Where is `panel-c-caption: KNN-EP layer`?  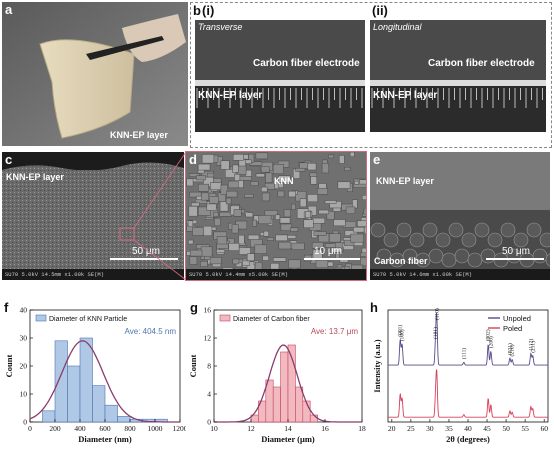
panel-c-caption: KNN-EP layer is located at coordinates (35, 177).